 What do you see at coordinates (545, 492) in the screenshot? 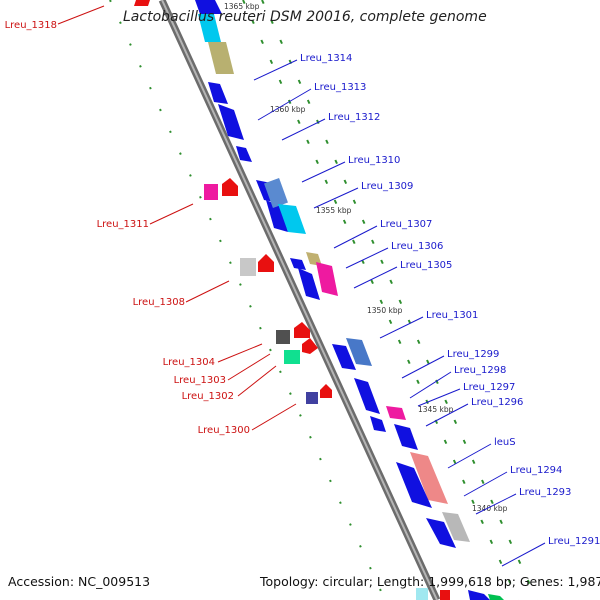
I see `gene-label: Lreu_1293` at bounding box center [545, 492].